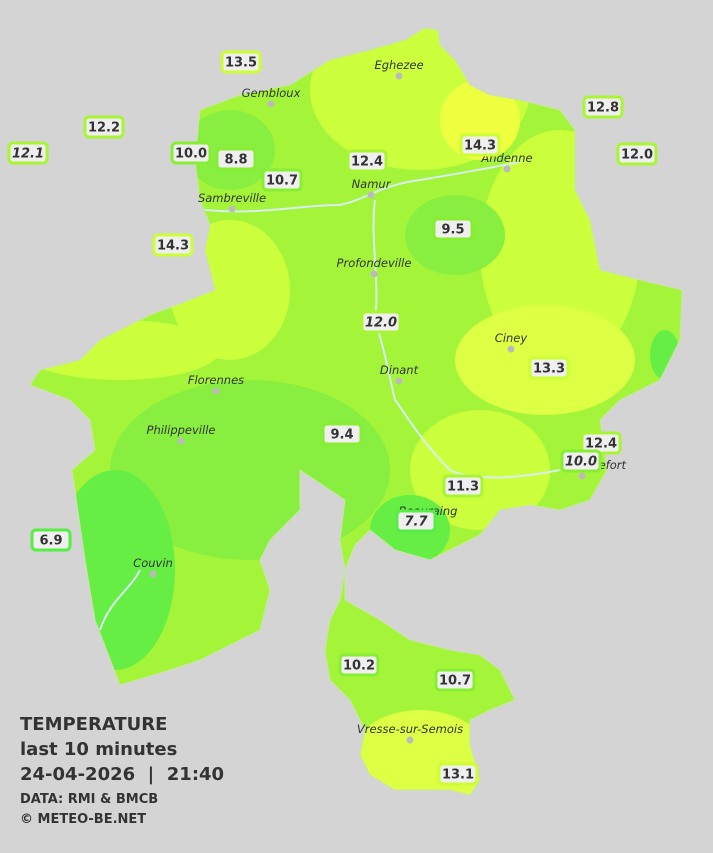 Image resolution: width=713 pixels, height=853 pixels. I want to click on legend-title: TEMPERATURE, so click(93, 724).